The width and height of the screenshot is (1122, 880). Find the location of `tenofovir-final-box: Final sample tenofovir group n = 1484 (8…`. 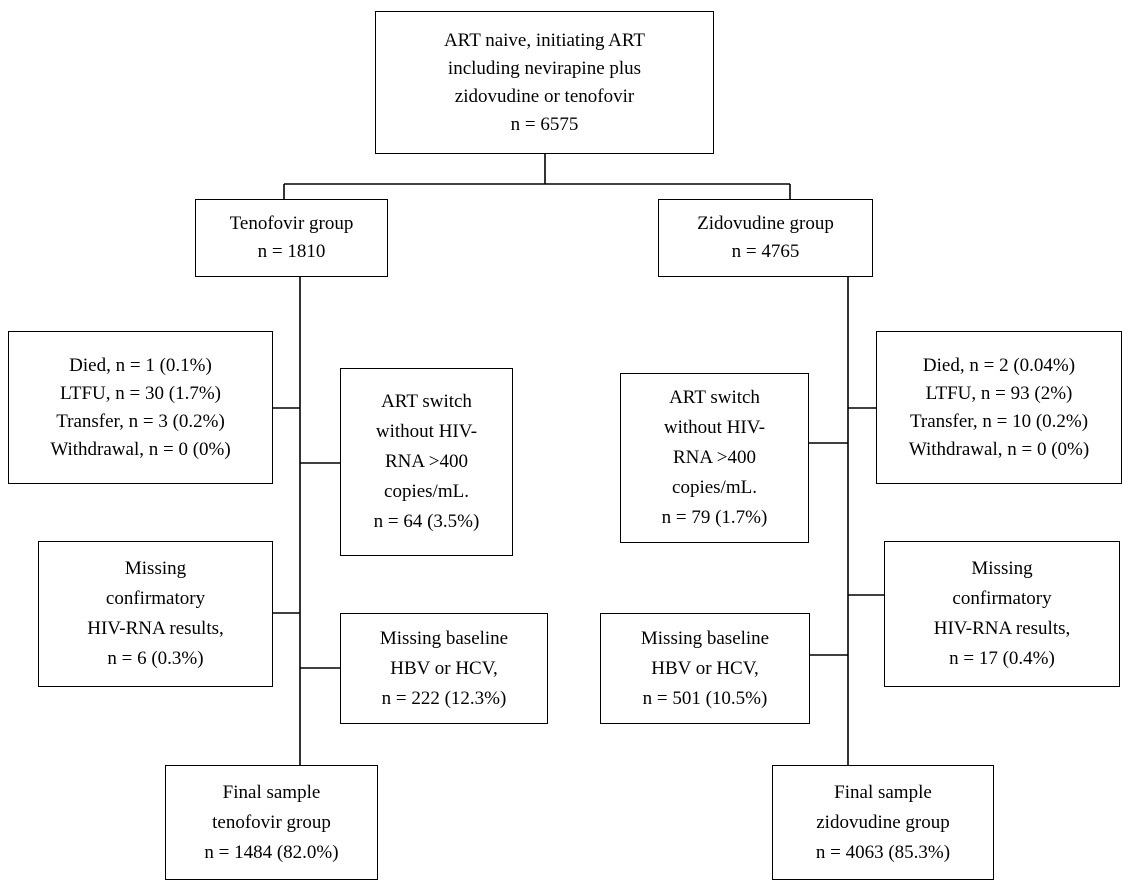

tenofovir-final-box: Final sample tenofovir group n = 1484 (8… is located at coordinates (271, 822).